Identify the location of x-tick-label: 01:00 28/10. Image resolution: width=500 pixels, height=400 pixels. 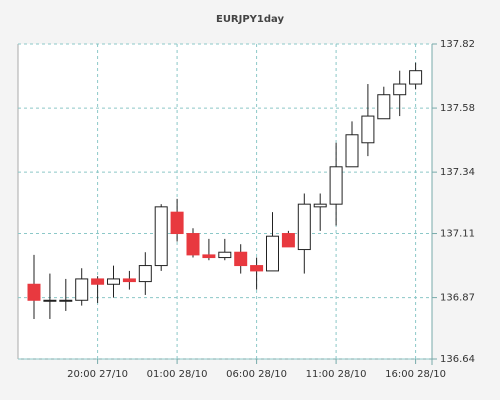
(177, 374).